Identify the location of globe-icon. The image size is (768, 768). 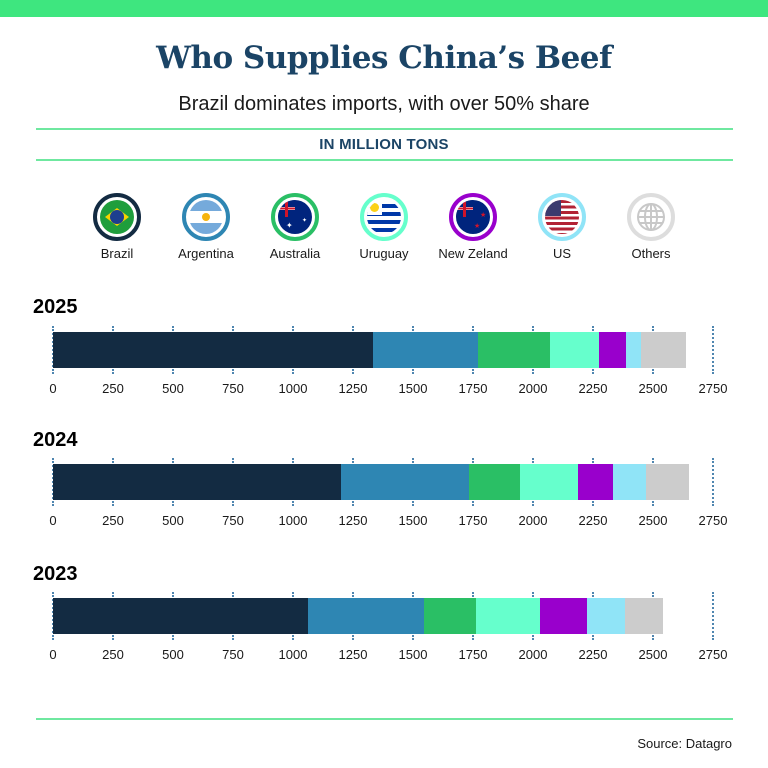
(651, 217).